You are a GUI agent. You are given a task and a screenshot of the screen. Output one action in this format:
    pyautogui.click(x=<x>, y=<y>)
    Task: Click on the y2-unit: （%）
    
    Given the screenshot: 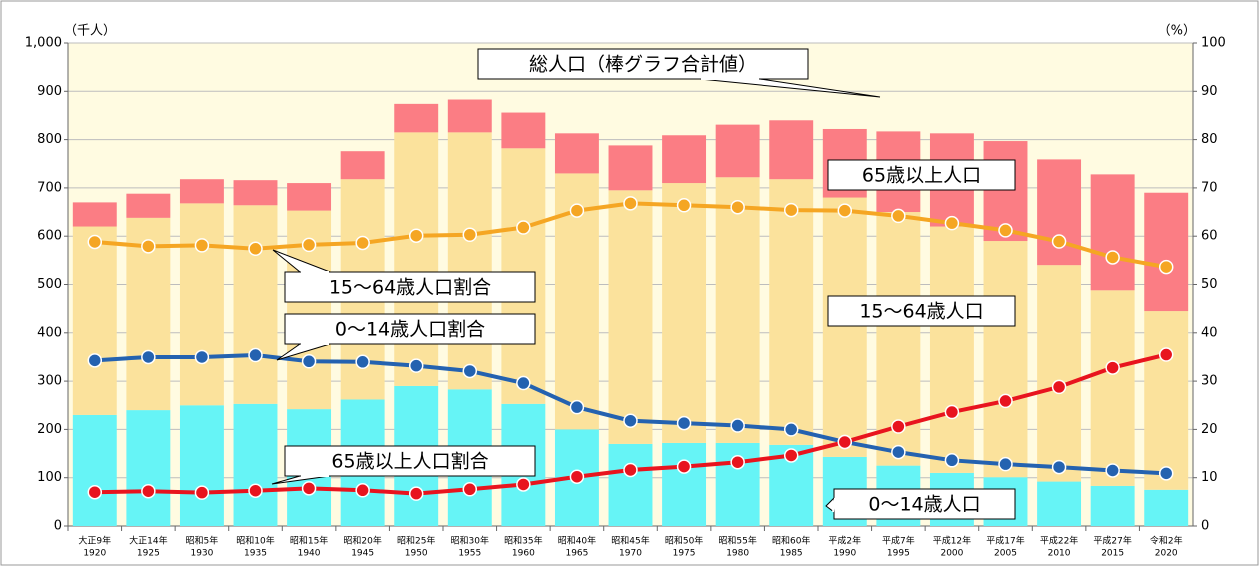 What is the action you would take?
    pyautogui.click(x=1177, y=31)
    